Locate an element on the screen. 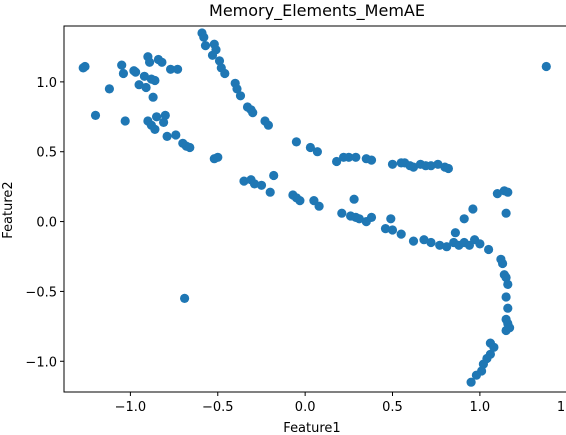 The height and width of the screenshot is (435, 566). y-axis-ticks: −1.0 −0.5 0.0 0.5 1.0 is located at coordinates (44, 223).